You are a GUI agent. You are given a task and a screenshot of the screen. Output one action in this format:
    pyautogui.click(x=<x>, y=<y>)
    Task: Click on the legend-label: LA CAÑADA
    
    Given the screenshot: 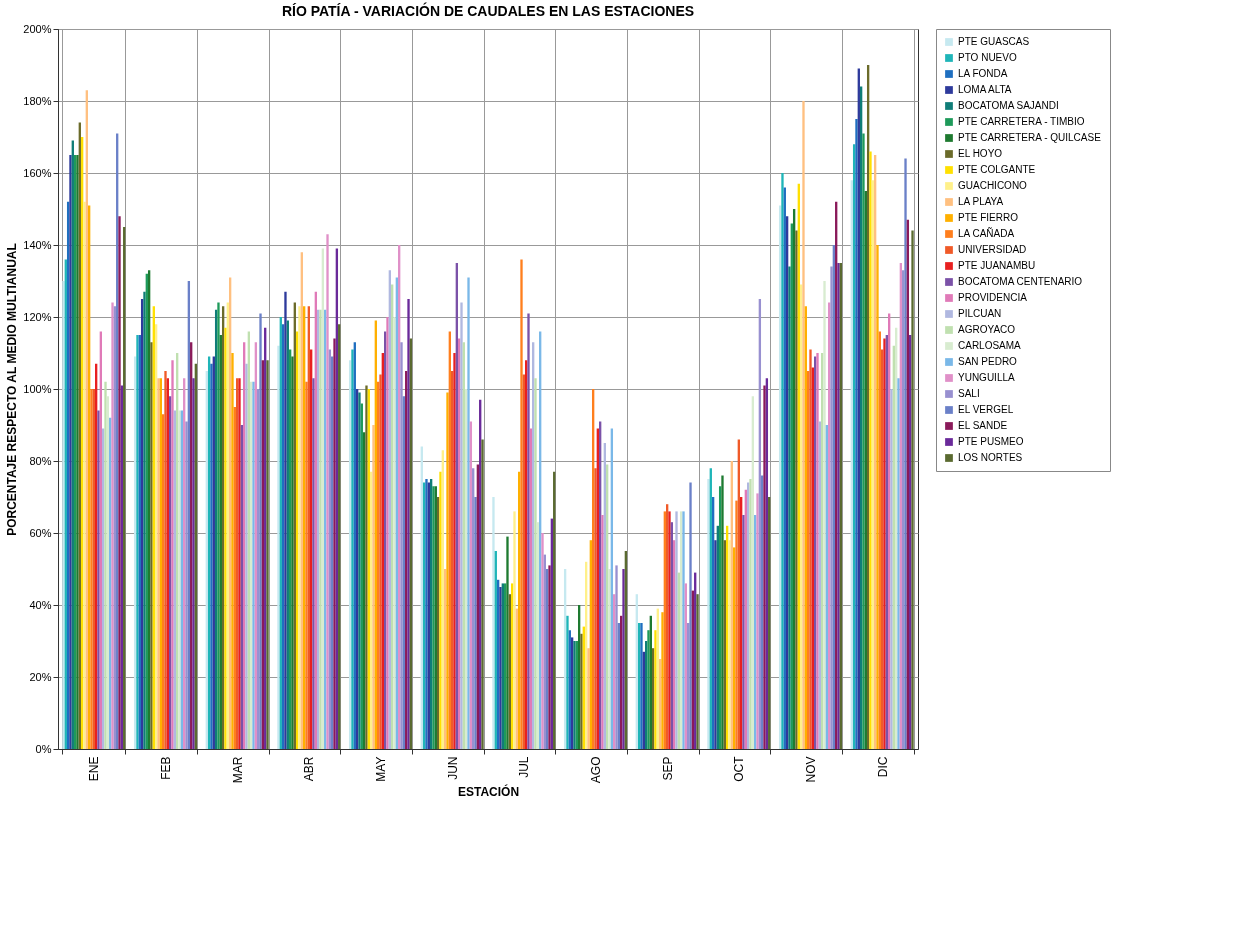 What is the action you would take?
    pyautogui.click(x=986, y=233)
    